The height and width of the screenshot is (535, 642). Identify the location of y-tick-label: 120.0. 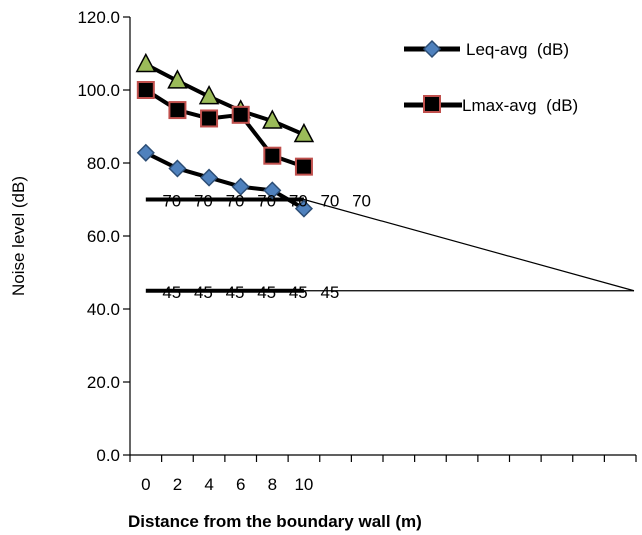
(98, 17).